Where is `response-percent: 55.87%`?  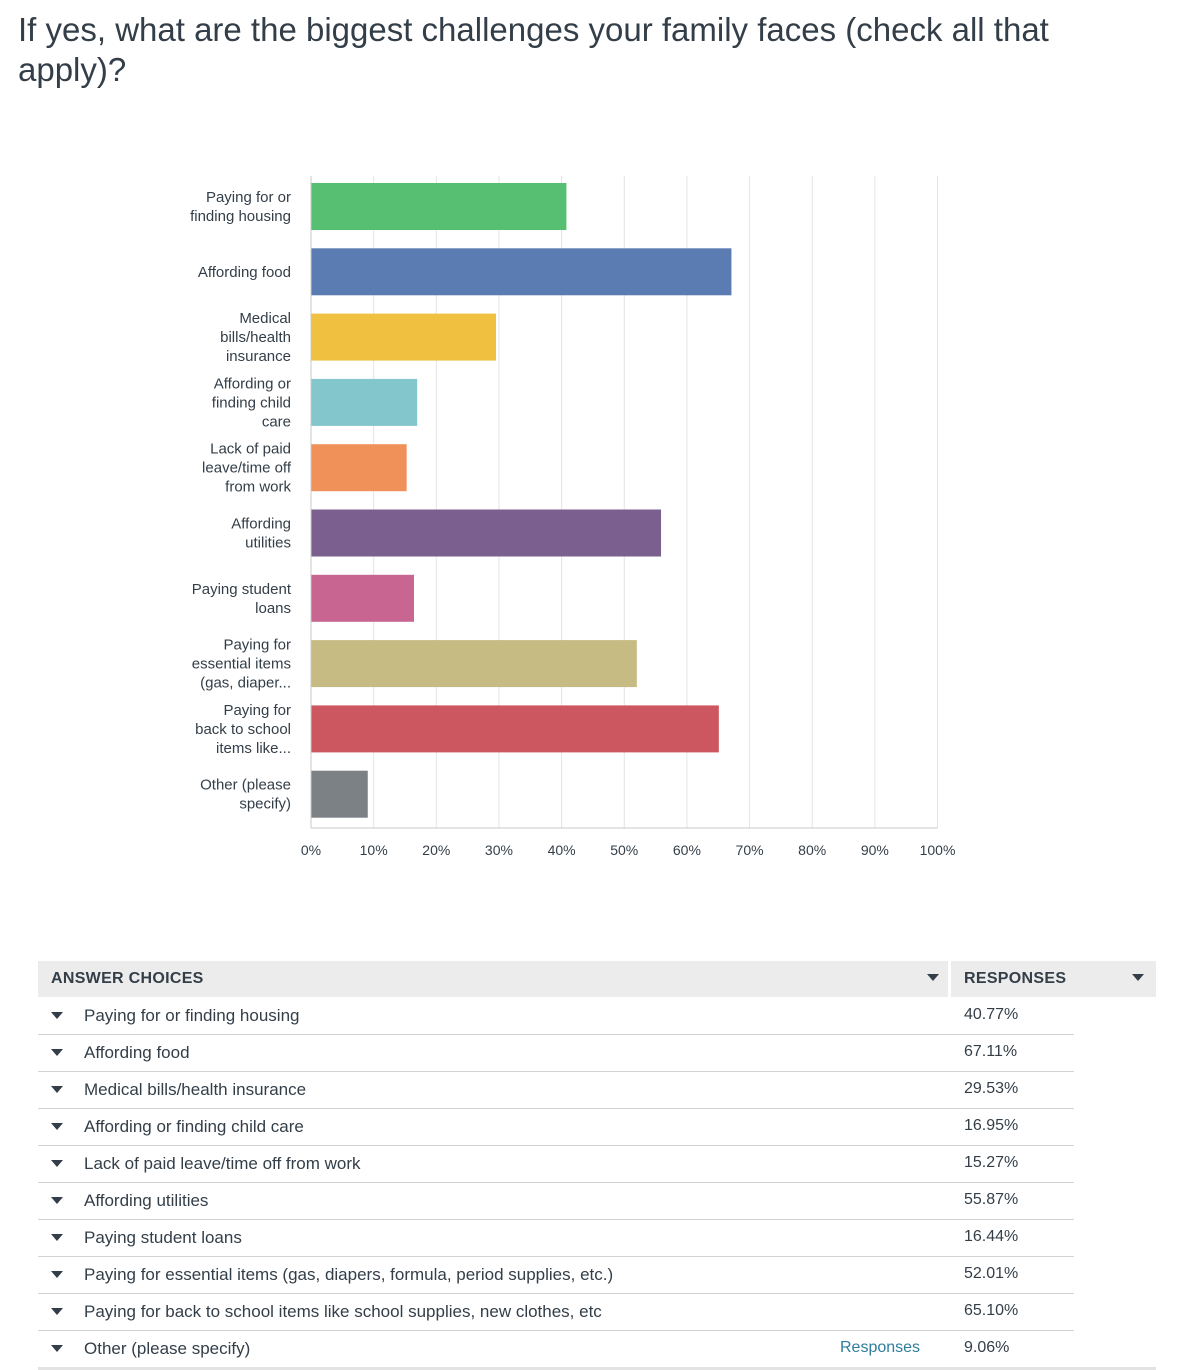 response-percent: 55.87% is located at coordinates (991, 1199).